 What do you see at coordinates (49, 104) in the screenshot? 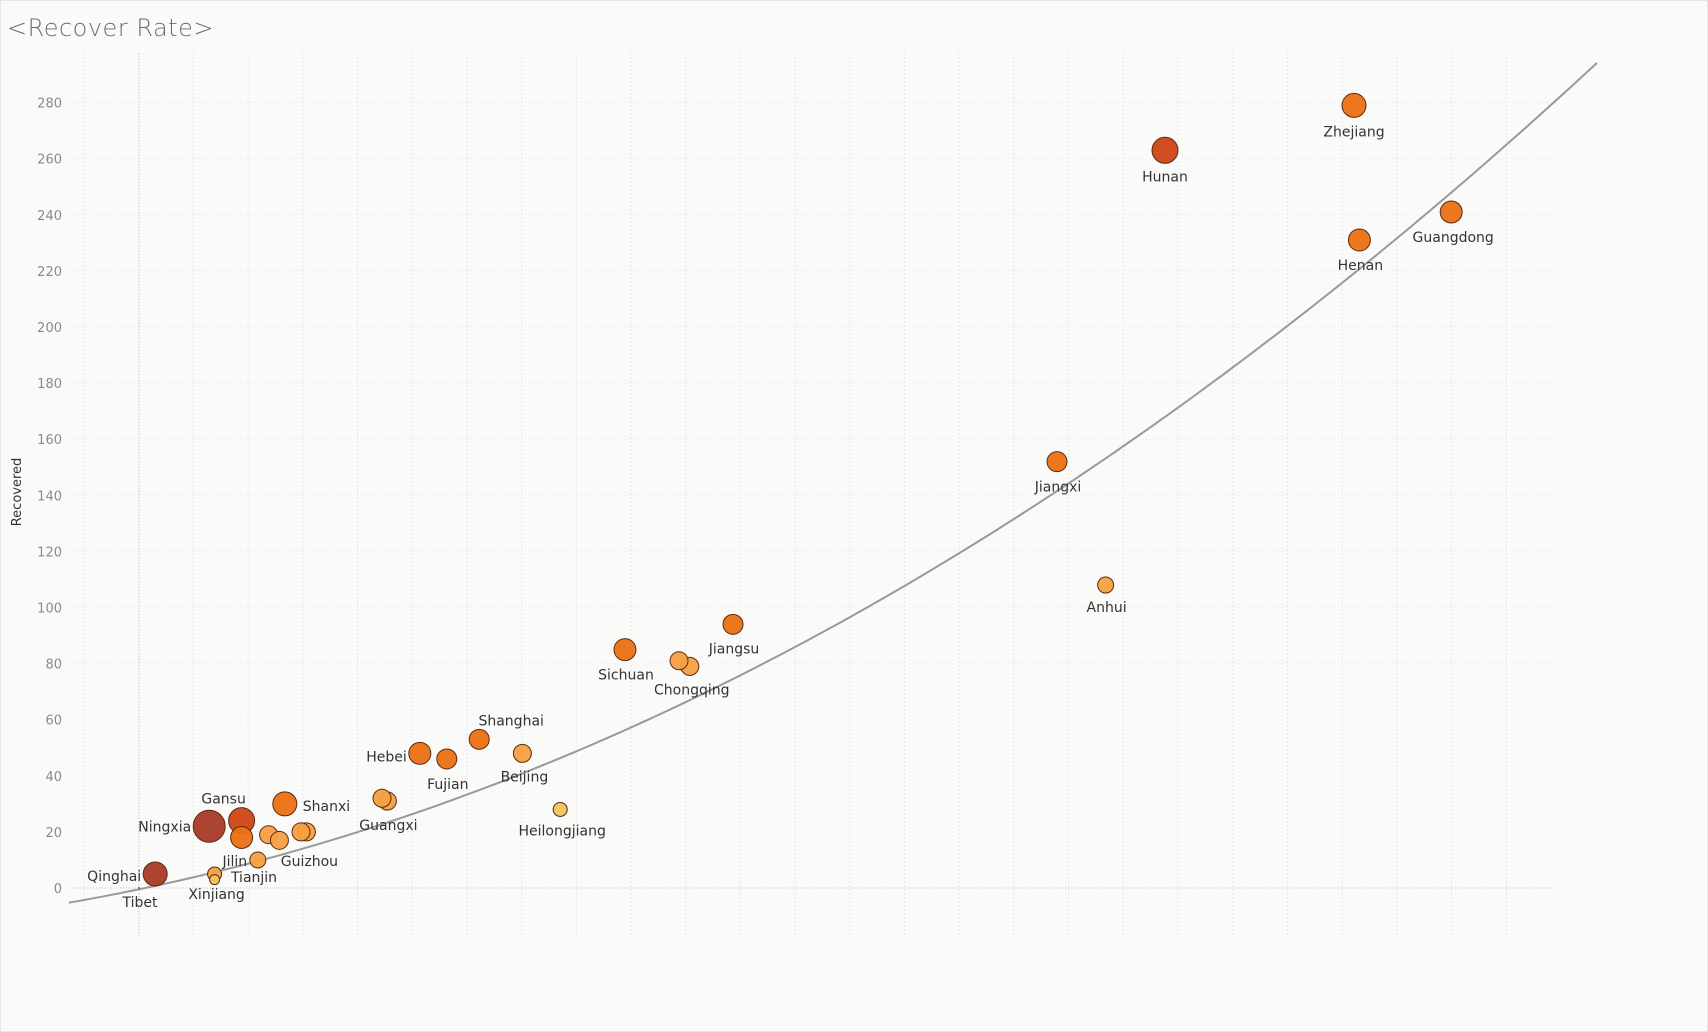
I see `y-tick-label: 280` at bounding box center [49, 104].